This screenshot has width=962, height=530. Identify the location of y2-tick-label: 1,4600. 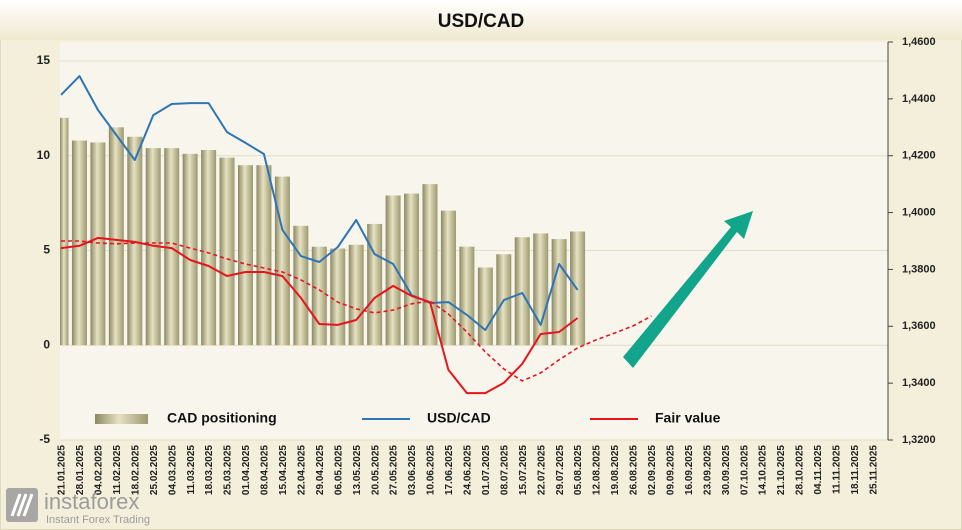
(919, 42).